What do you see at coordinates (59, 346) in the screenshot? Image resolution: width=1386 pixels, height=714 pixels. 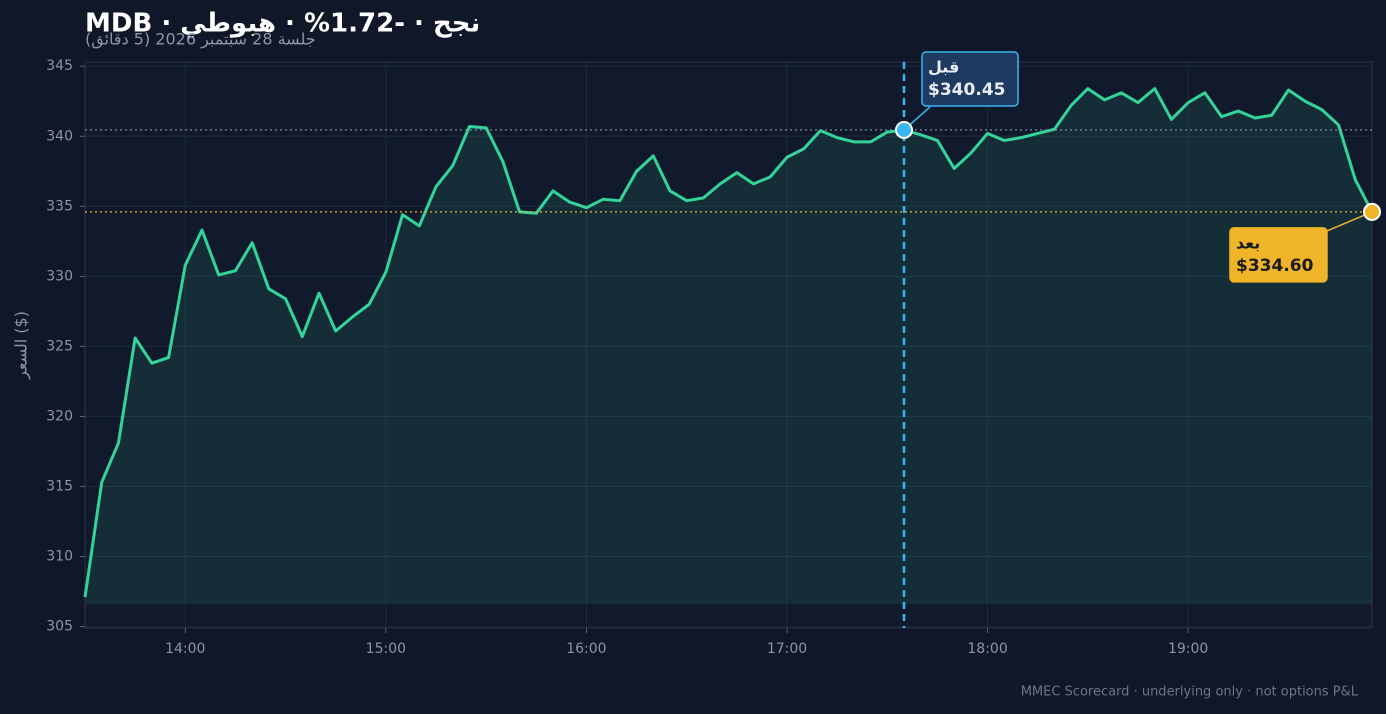 I see `y-tick-label: 325` at bounding box center [59, 346].